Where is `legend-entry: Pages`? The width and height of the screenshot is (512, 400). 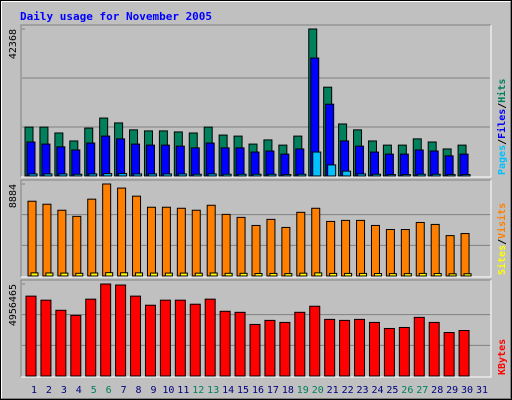
legend-entry: Pages is located at coordinates (502, 160).